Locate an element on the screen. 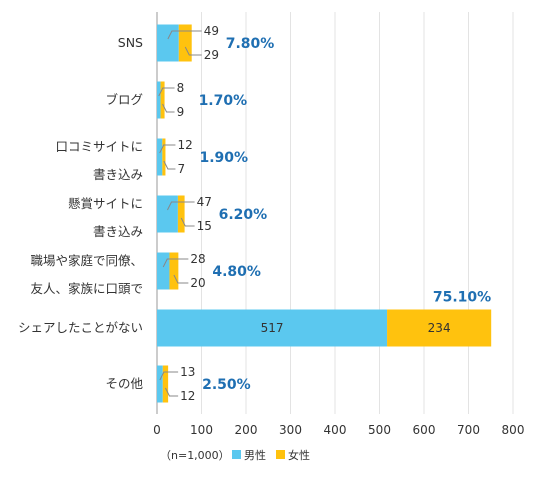  x-tick-label: 800 is located at coordinates (513, 430).